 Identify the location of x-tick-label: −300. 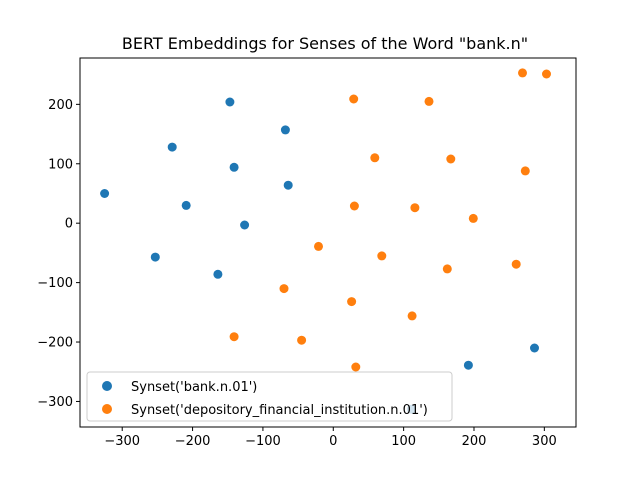
(122, 441).